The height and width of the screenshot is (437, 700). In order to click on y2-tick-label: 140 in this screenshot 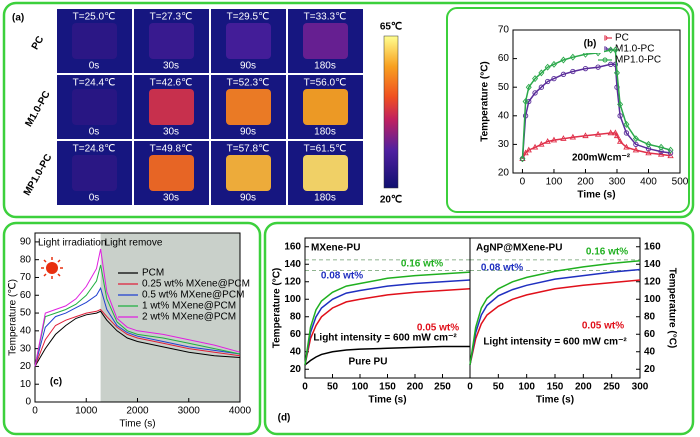, I will do `click(652, 264)`.